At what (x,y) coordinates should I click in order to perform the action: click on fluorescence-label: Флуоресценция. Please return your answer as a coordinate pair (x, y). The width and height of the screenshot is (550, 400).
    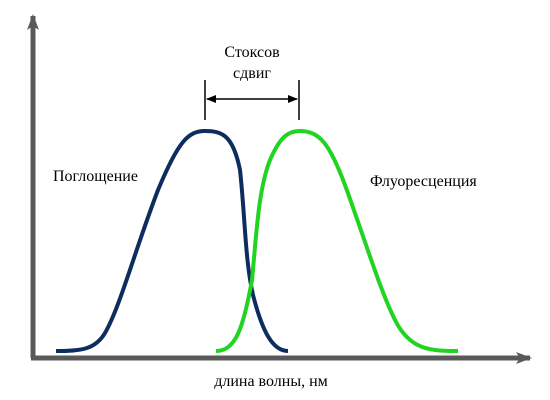
    Looking at the image, I should click on (423, 181).